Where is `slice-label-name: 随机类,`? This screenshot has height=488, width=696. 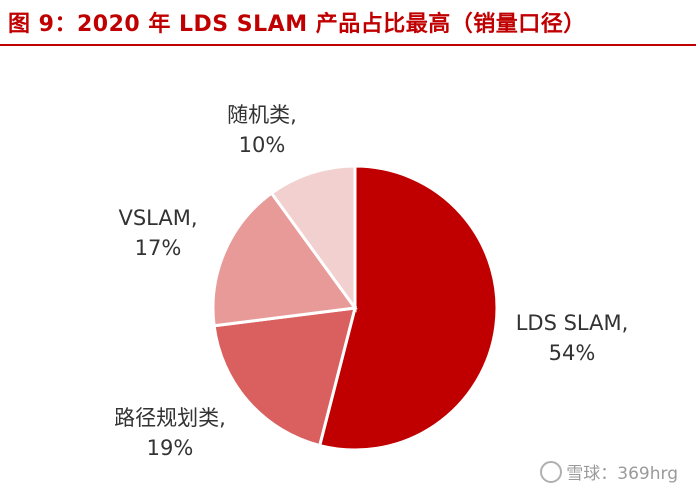
slice-label-name: 随机类, is located at coordinates (262, 115).